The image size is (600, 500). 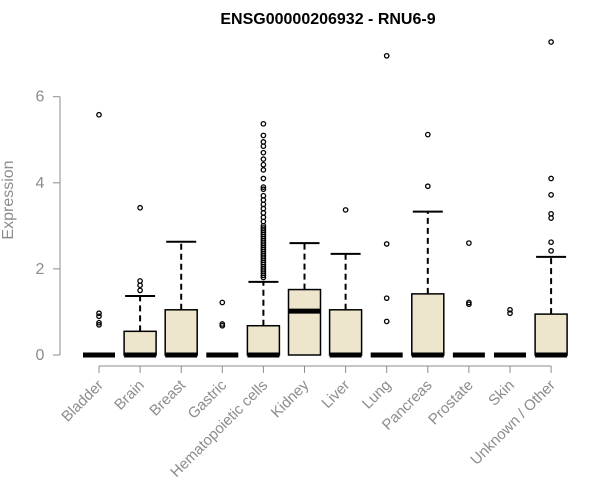 What do you see at coordinates (167, 397) in the screenshot?
I see `x-tick-label: Breast` at bounding box center [167, 397].